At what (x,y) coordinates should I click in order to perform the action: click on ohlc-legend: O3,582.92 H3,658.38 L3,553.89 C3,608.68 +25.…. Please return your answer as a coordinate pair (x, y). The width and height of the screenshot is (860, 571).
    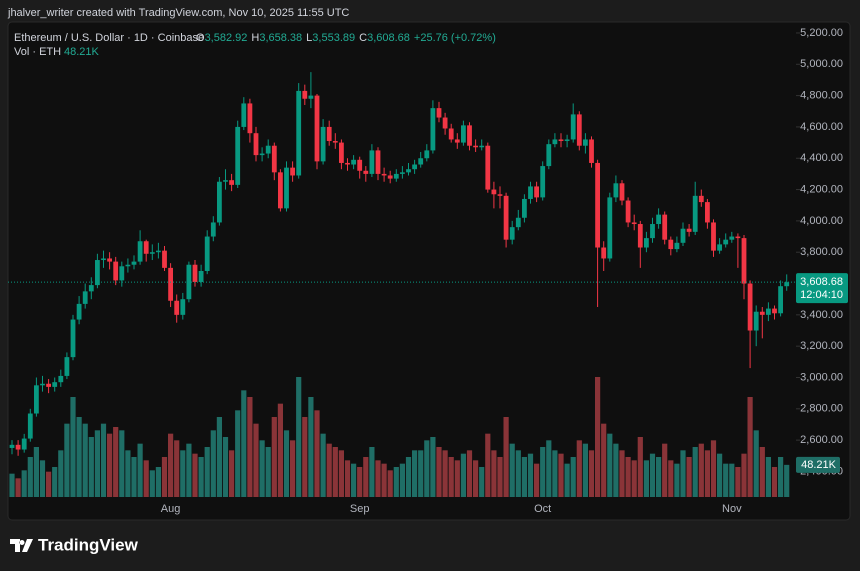
    Looking at the image, I should click on (346, 38).